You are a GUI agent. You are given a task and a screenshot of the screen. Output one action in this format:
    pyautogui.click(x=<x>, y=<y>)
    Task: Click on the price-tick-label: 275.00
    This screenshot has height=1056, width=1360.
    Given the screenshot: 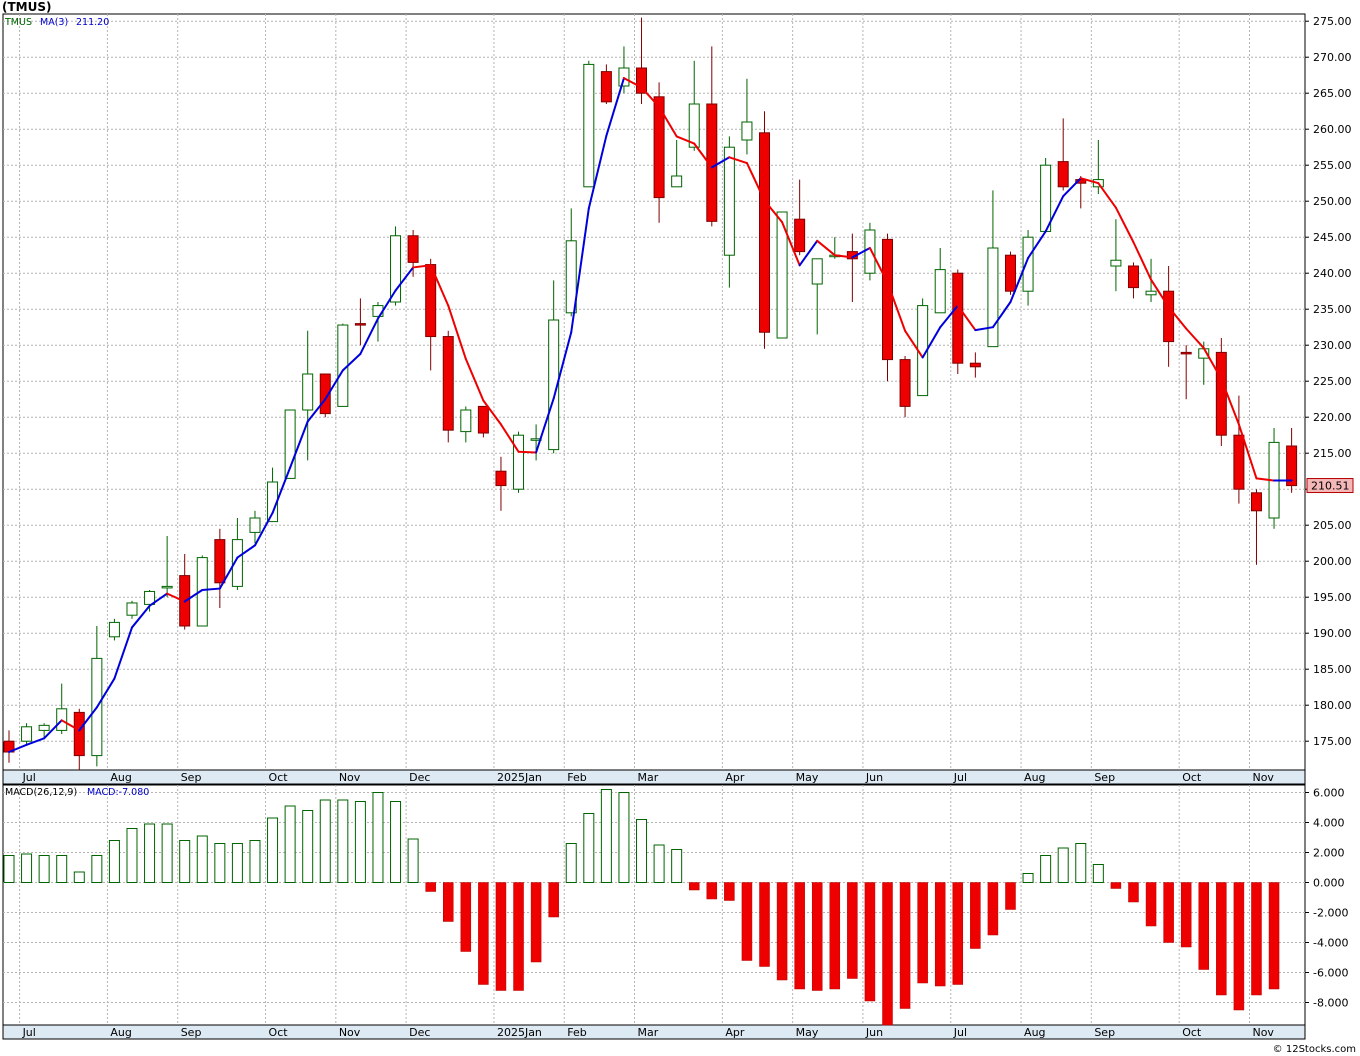 What is the action you would take?
    pyautogui.click(x=1332, y=21)
    